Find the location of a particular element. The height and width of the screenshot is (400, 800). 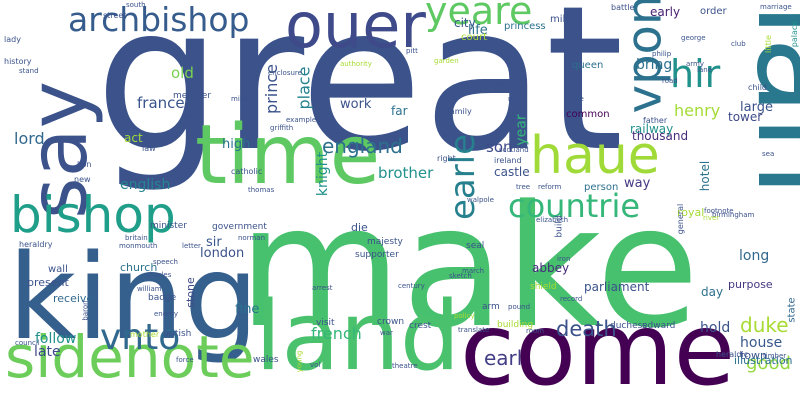

word-day: day is located at coordinates (712, 292).